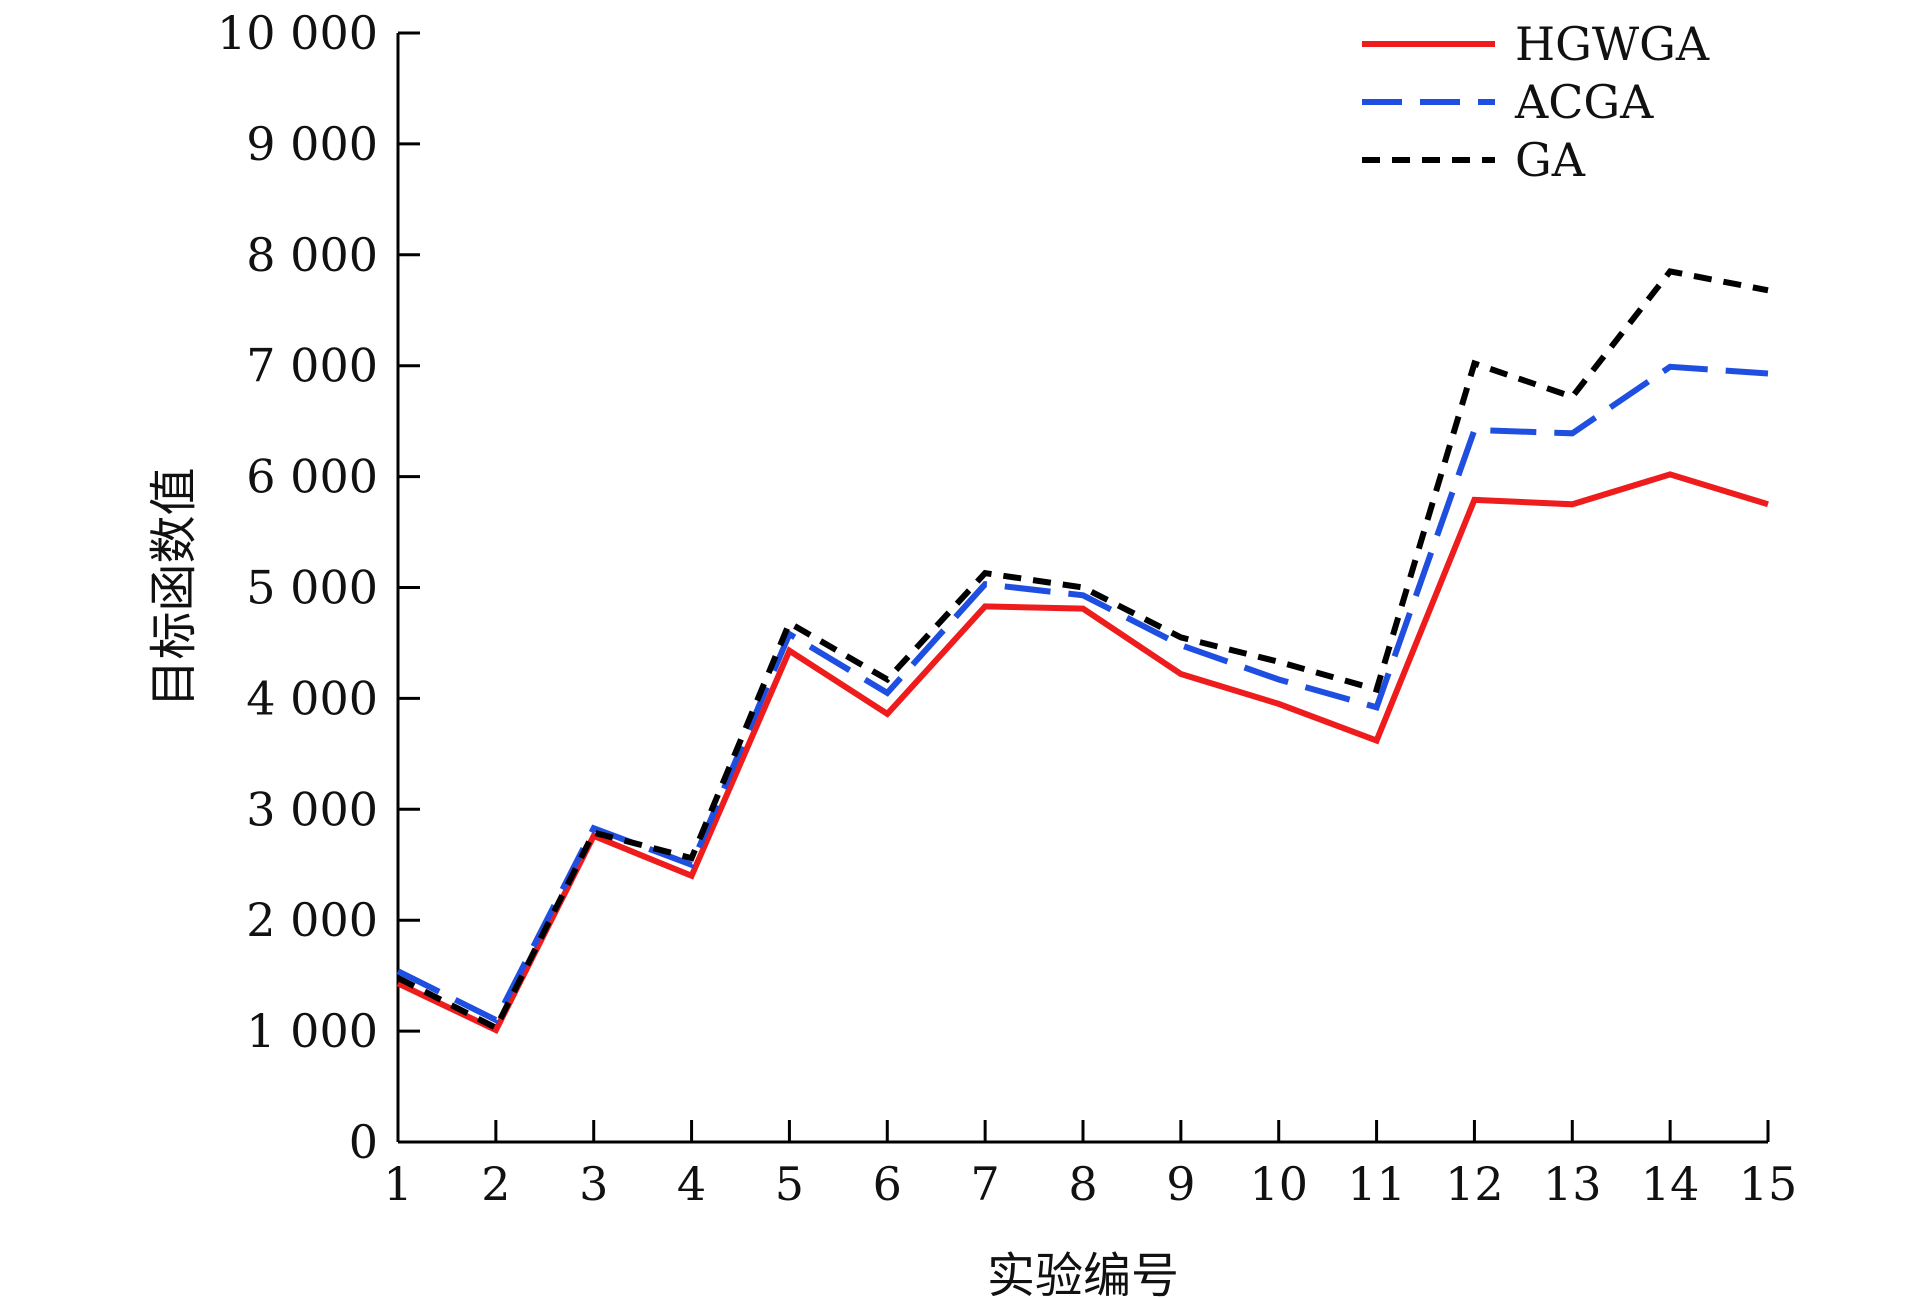  I want to click on x-ticks: 1 2 3 4 5 6 7 8 9 10 11 12 13 14 15, so click(1090, 1165).